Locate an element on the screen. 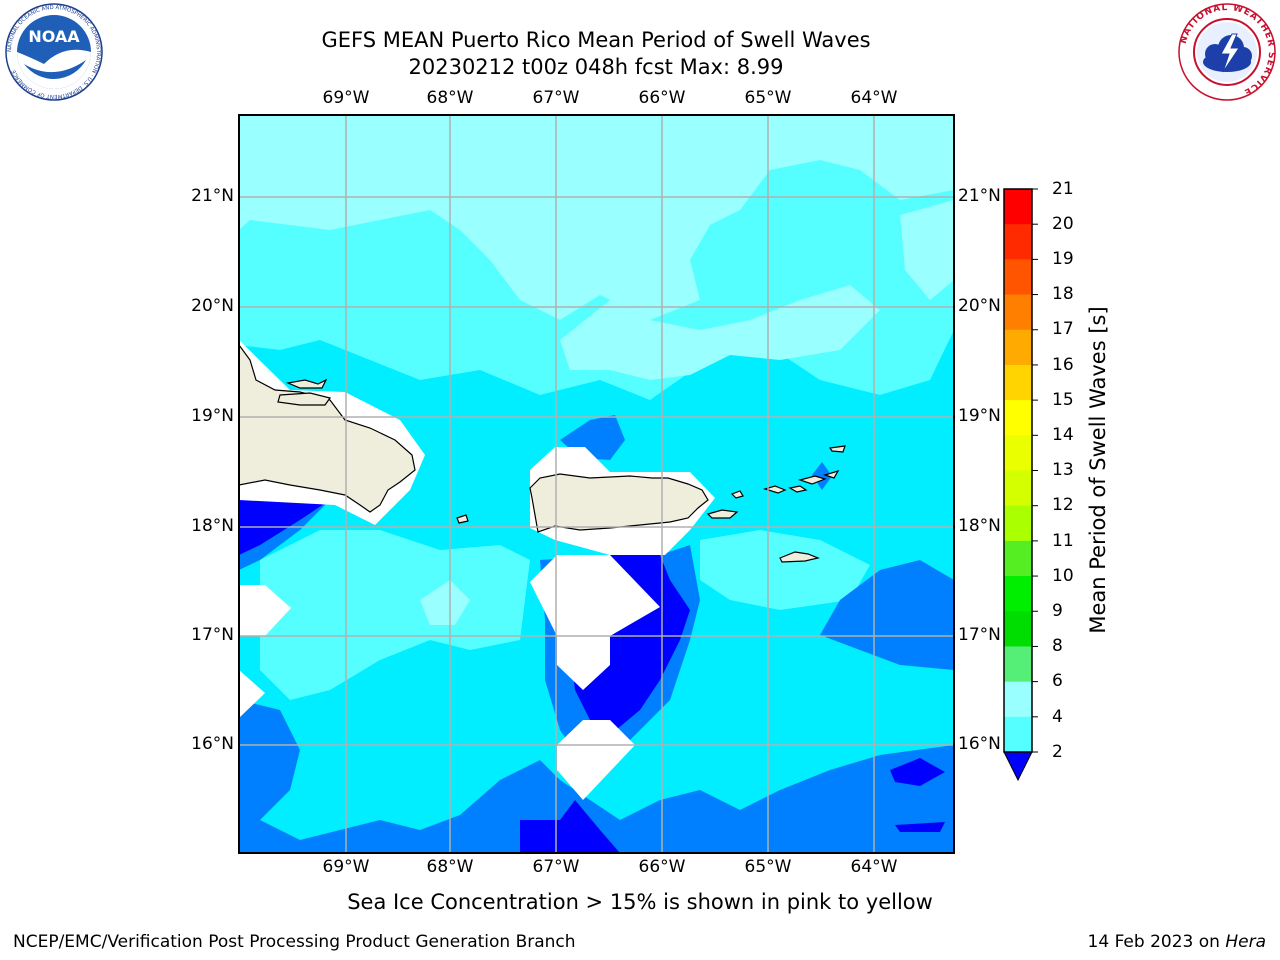 The image size is (1280, 960). land-anegada is located at coordinates (837, 449).